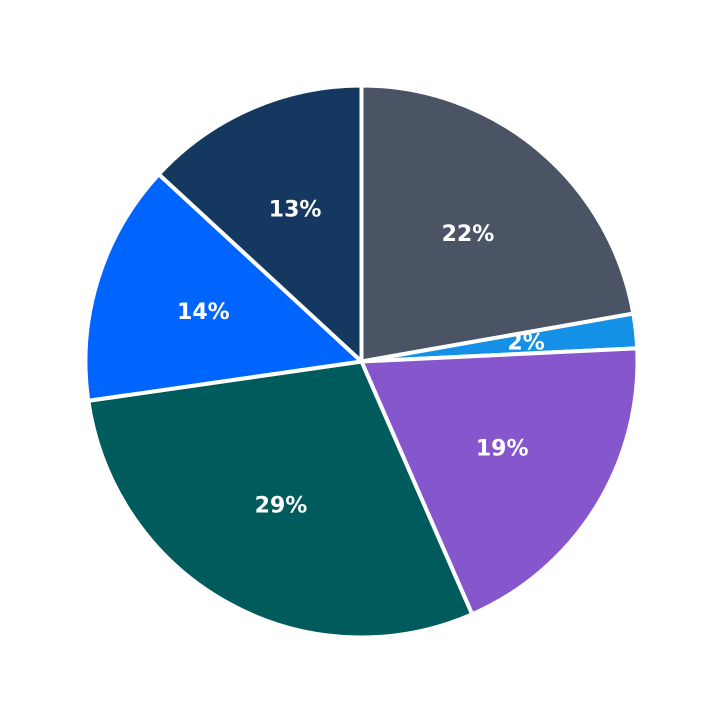 Image resolution: width=723 pixels, height=728 pixels. What do you see at coordinates (525, 343) in the screenshot?
I see `slice-label-1: 2%` at bounding box center [525, 343].